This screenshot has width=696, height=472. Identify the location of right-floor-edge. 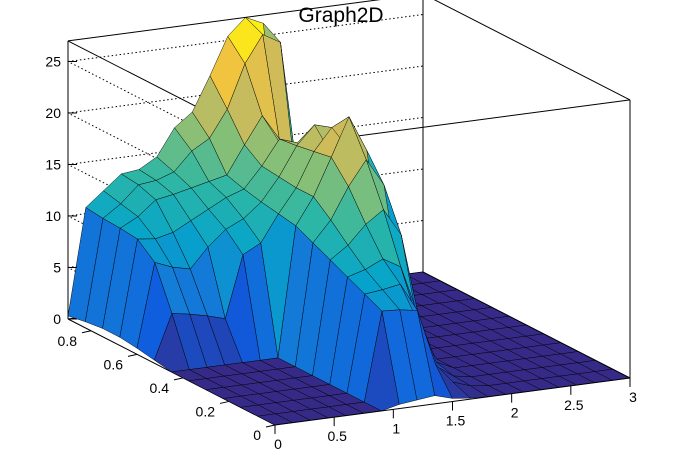
(526, 325).